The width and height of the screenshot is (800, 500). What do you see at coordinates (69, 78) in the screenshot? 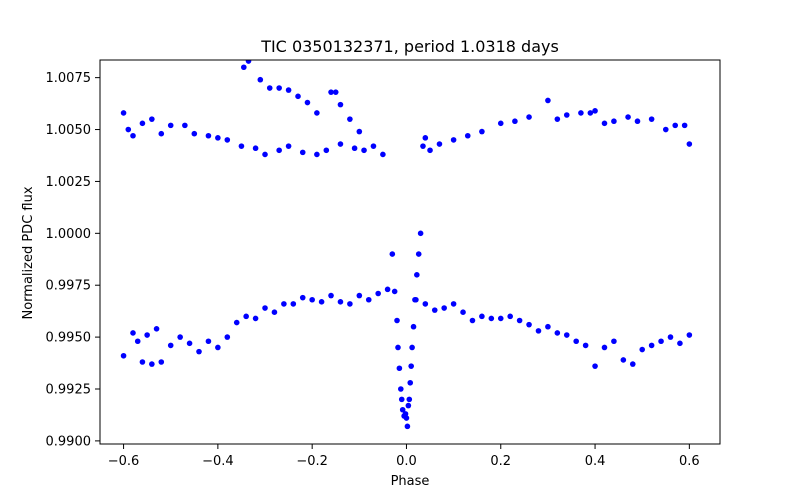
I see `y-tick-label: 1.0075` at bounding box center [69, 78].